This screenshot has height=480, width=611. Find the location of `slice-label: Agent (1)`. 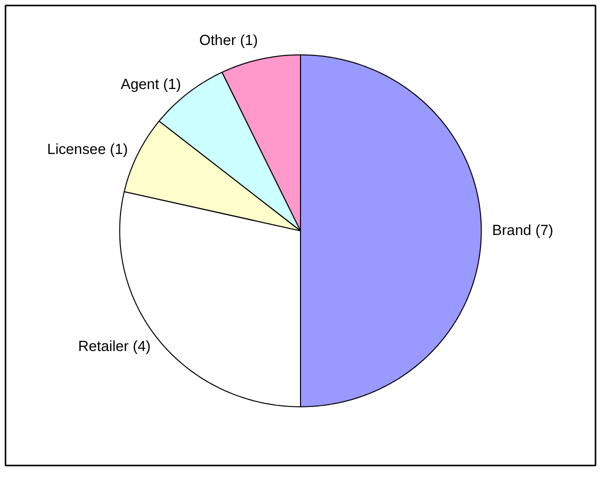

slice-label: Agent (1) is located at coordinates (151, 84).